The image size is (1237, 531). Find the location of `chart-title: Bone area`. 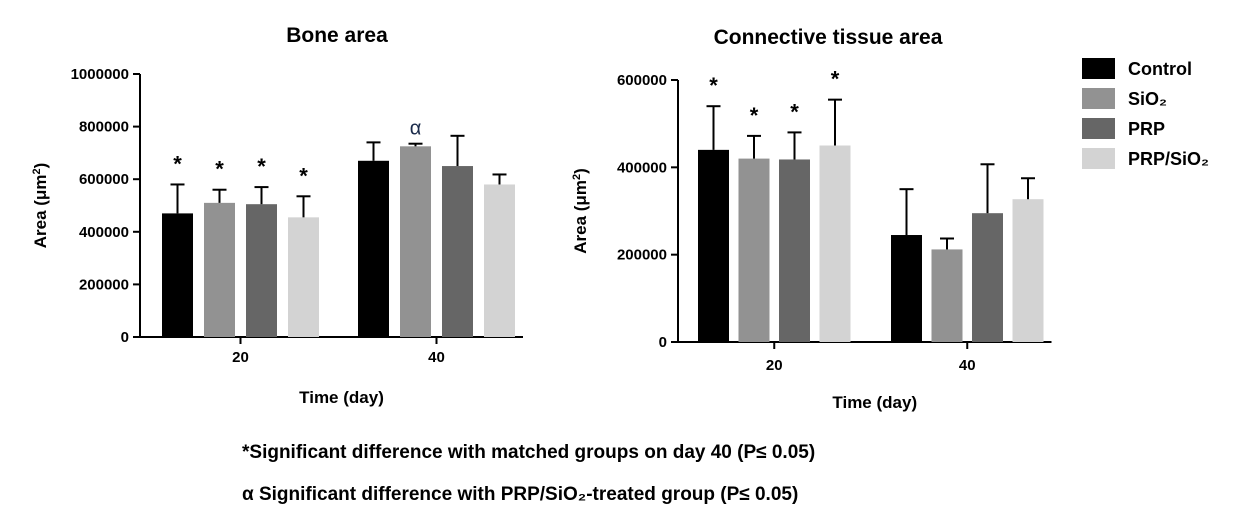

chart-title: Bone area is located at coordinates (337, 35).